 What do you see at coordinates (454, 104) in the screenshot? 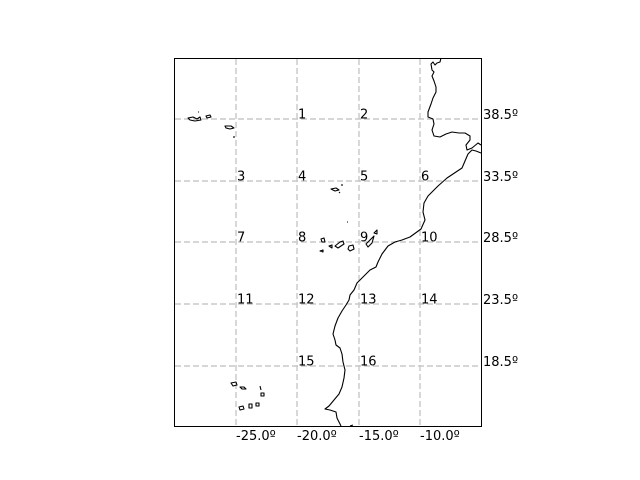
I see `iberia-coast` at bounding box center [454, 104].